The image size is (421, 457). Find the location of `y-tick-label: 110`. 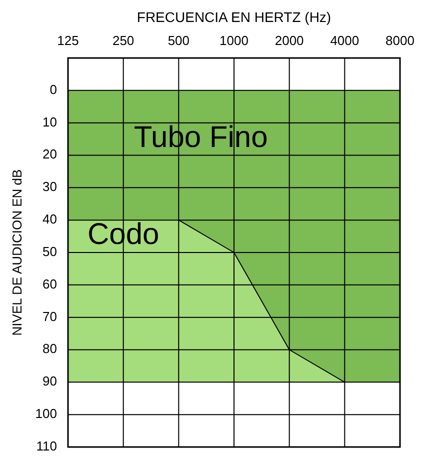

y-tick-label: 110 is located at coordinates (46, 446).